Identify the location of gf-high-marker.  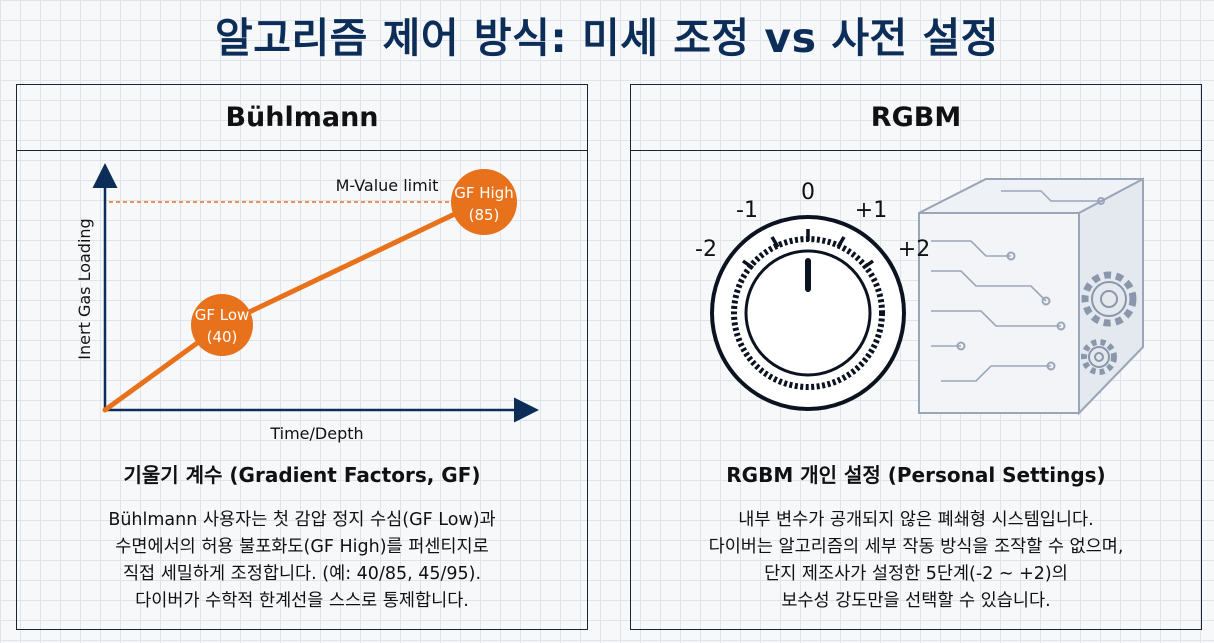
(484, 202).